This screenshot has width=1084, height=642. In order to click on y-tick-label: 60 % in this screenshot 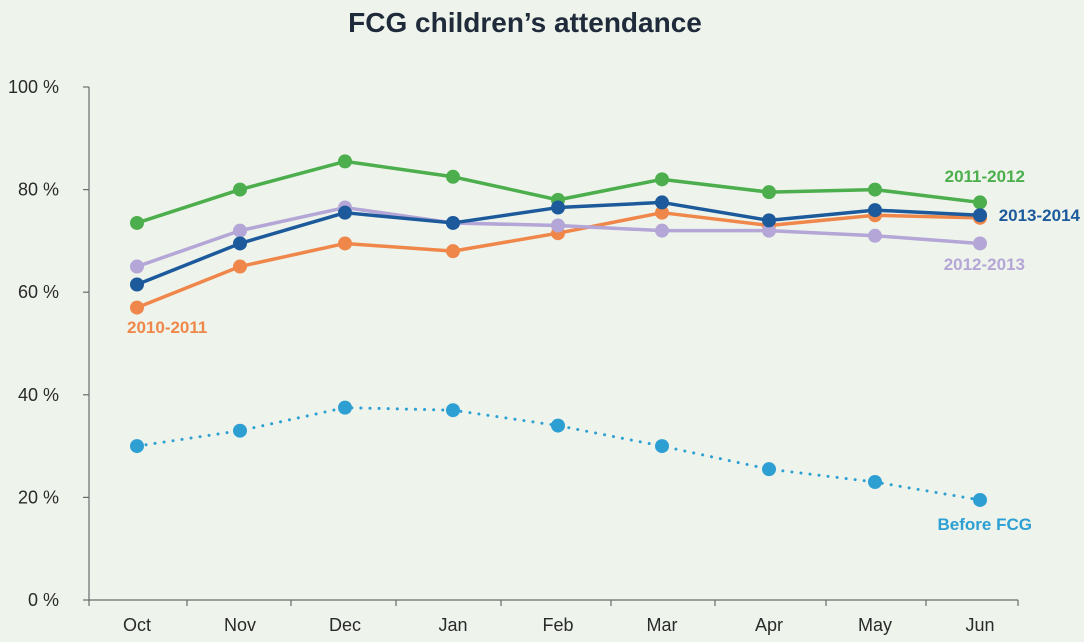, I will do `click(38, 292)`.